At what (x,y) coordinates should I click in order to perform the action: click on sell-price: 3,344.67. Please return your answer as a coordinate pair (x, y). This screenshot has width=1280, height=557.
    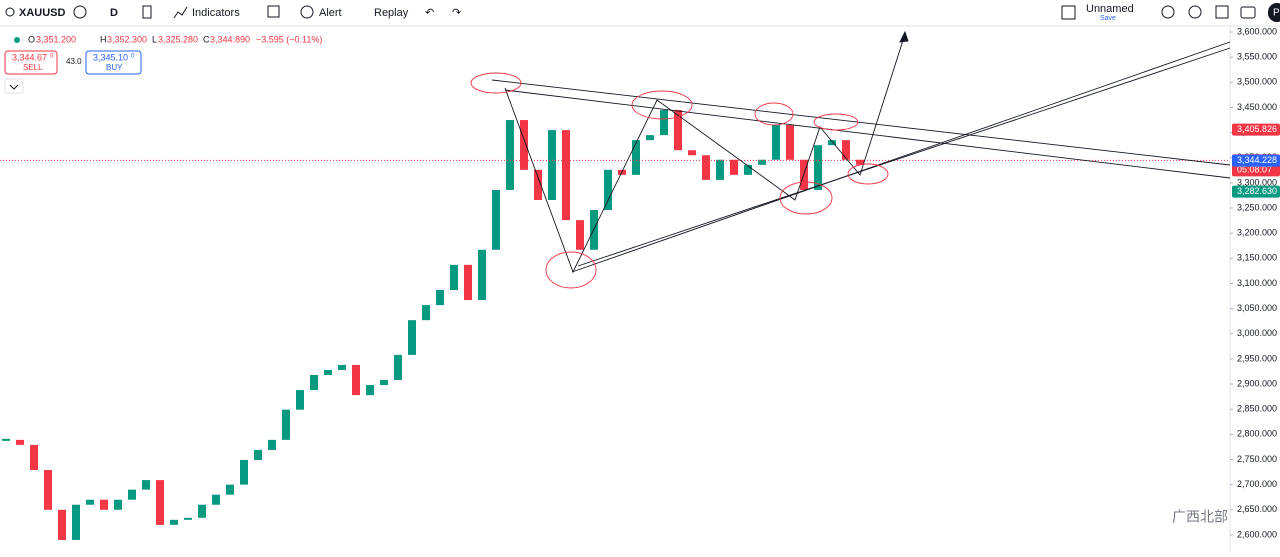
    Looking at the image, I should click on (29, 57).